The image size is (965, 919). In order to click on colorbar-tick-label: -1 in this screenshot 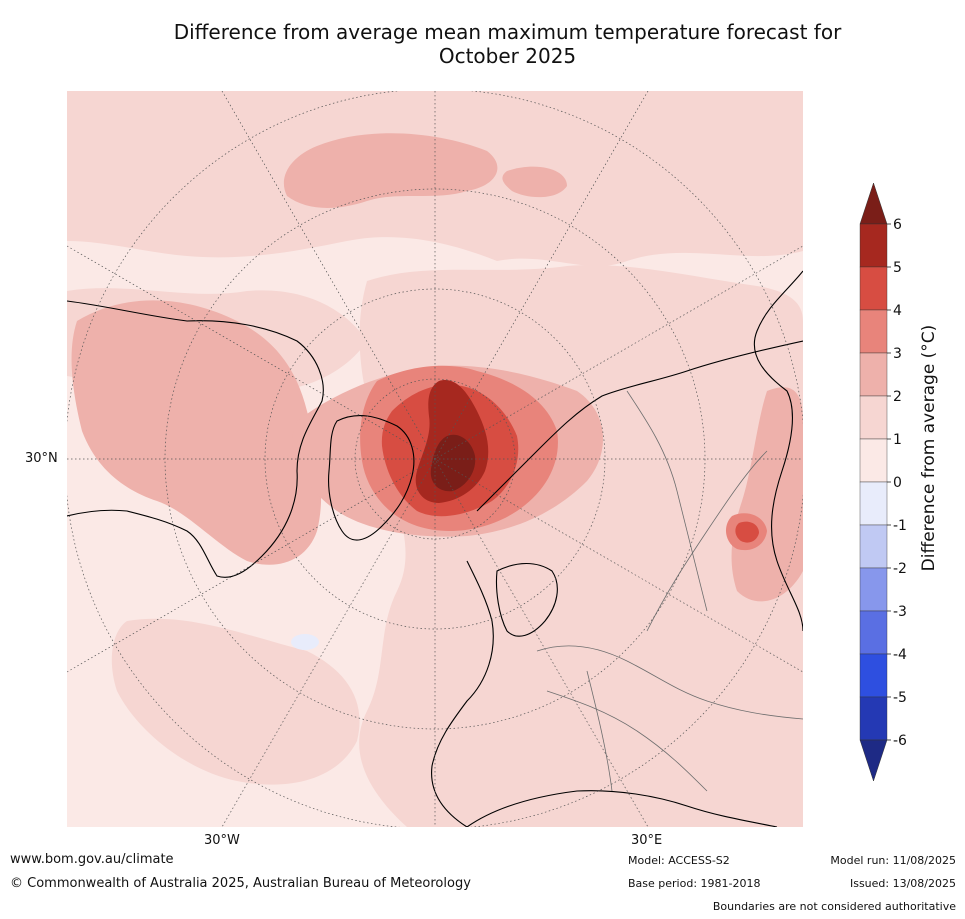, I will do `click(900, 526)`.